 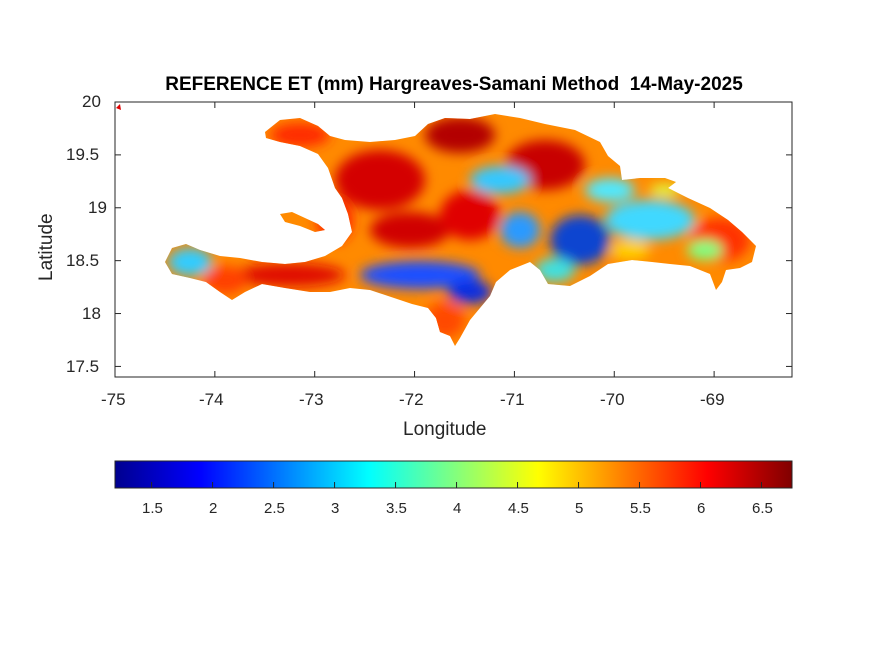 What do you see at coordinates (701, 508) in the screenshot?
I see `colorbar-tick-label: 6` at bounding box center [701, 508].